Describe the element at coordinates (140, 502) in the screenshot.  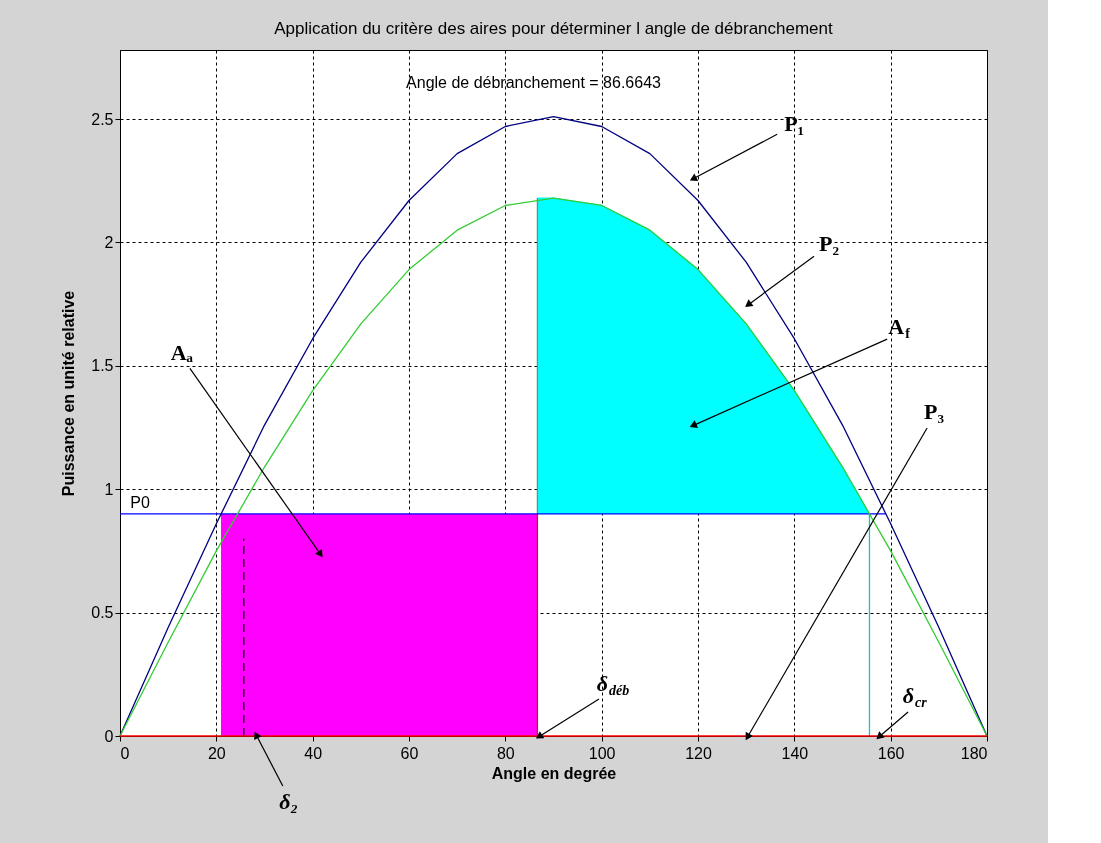
I see `annotation: P0` at that location.